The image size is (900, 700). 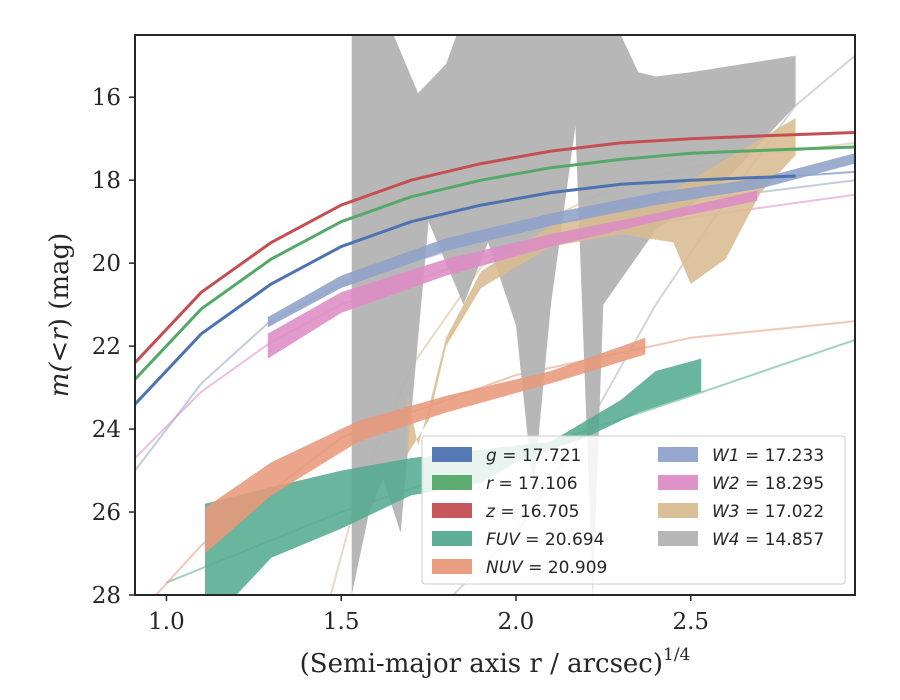 I want to click on y-tick-label: 22, so click(x=106, y=347).